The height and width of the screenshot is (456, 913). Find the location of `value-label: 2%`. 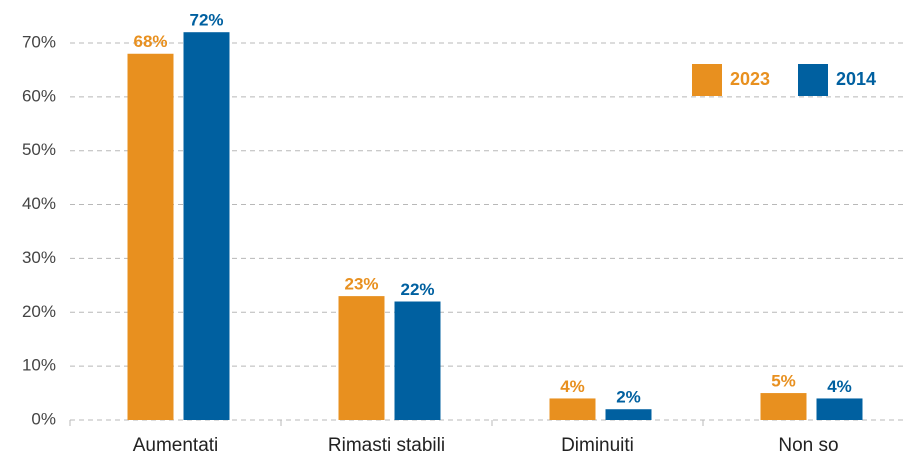

value-label: 2% is located at coordinates (628, 397).